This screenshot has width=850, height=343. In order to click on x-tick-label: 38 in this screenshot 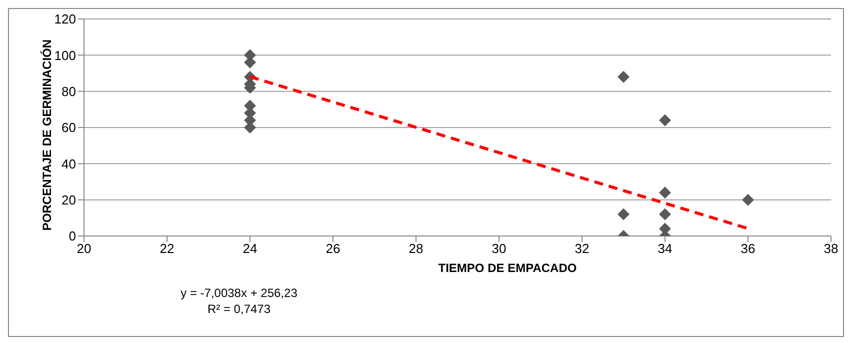, I will do `click(831, 248)`.